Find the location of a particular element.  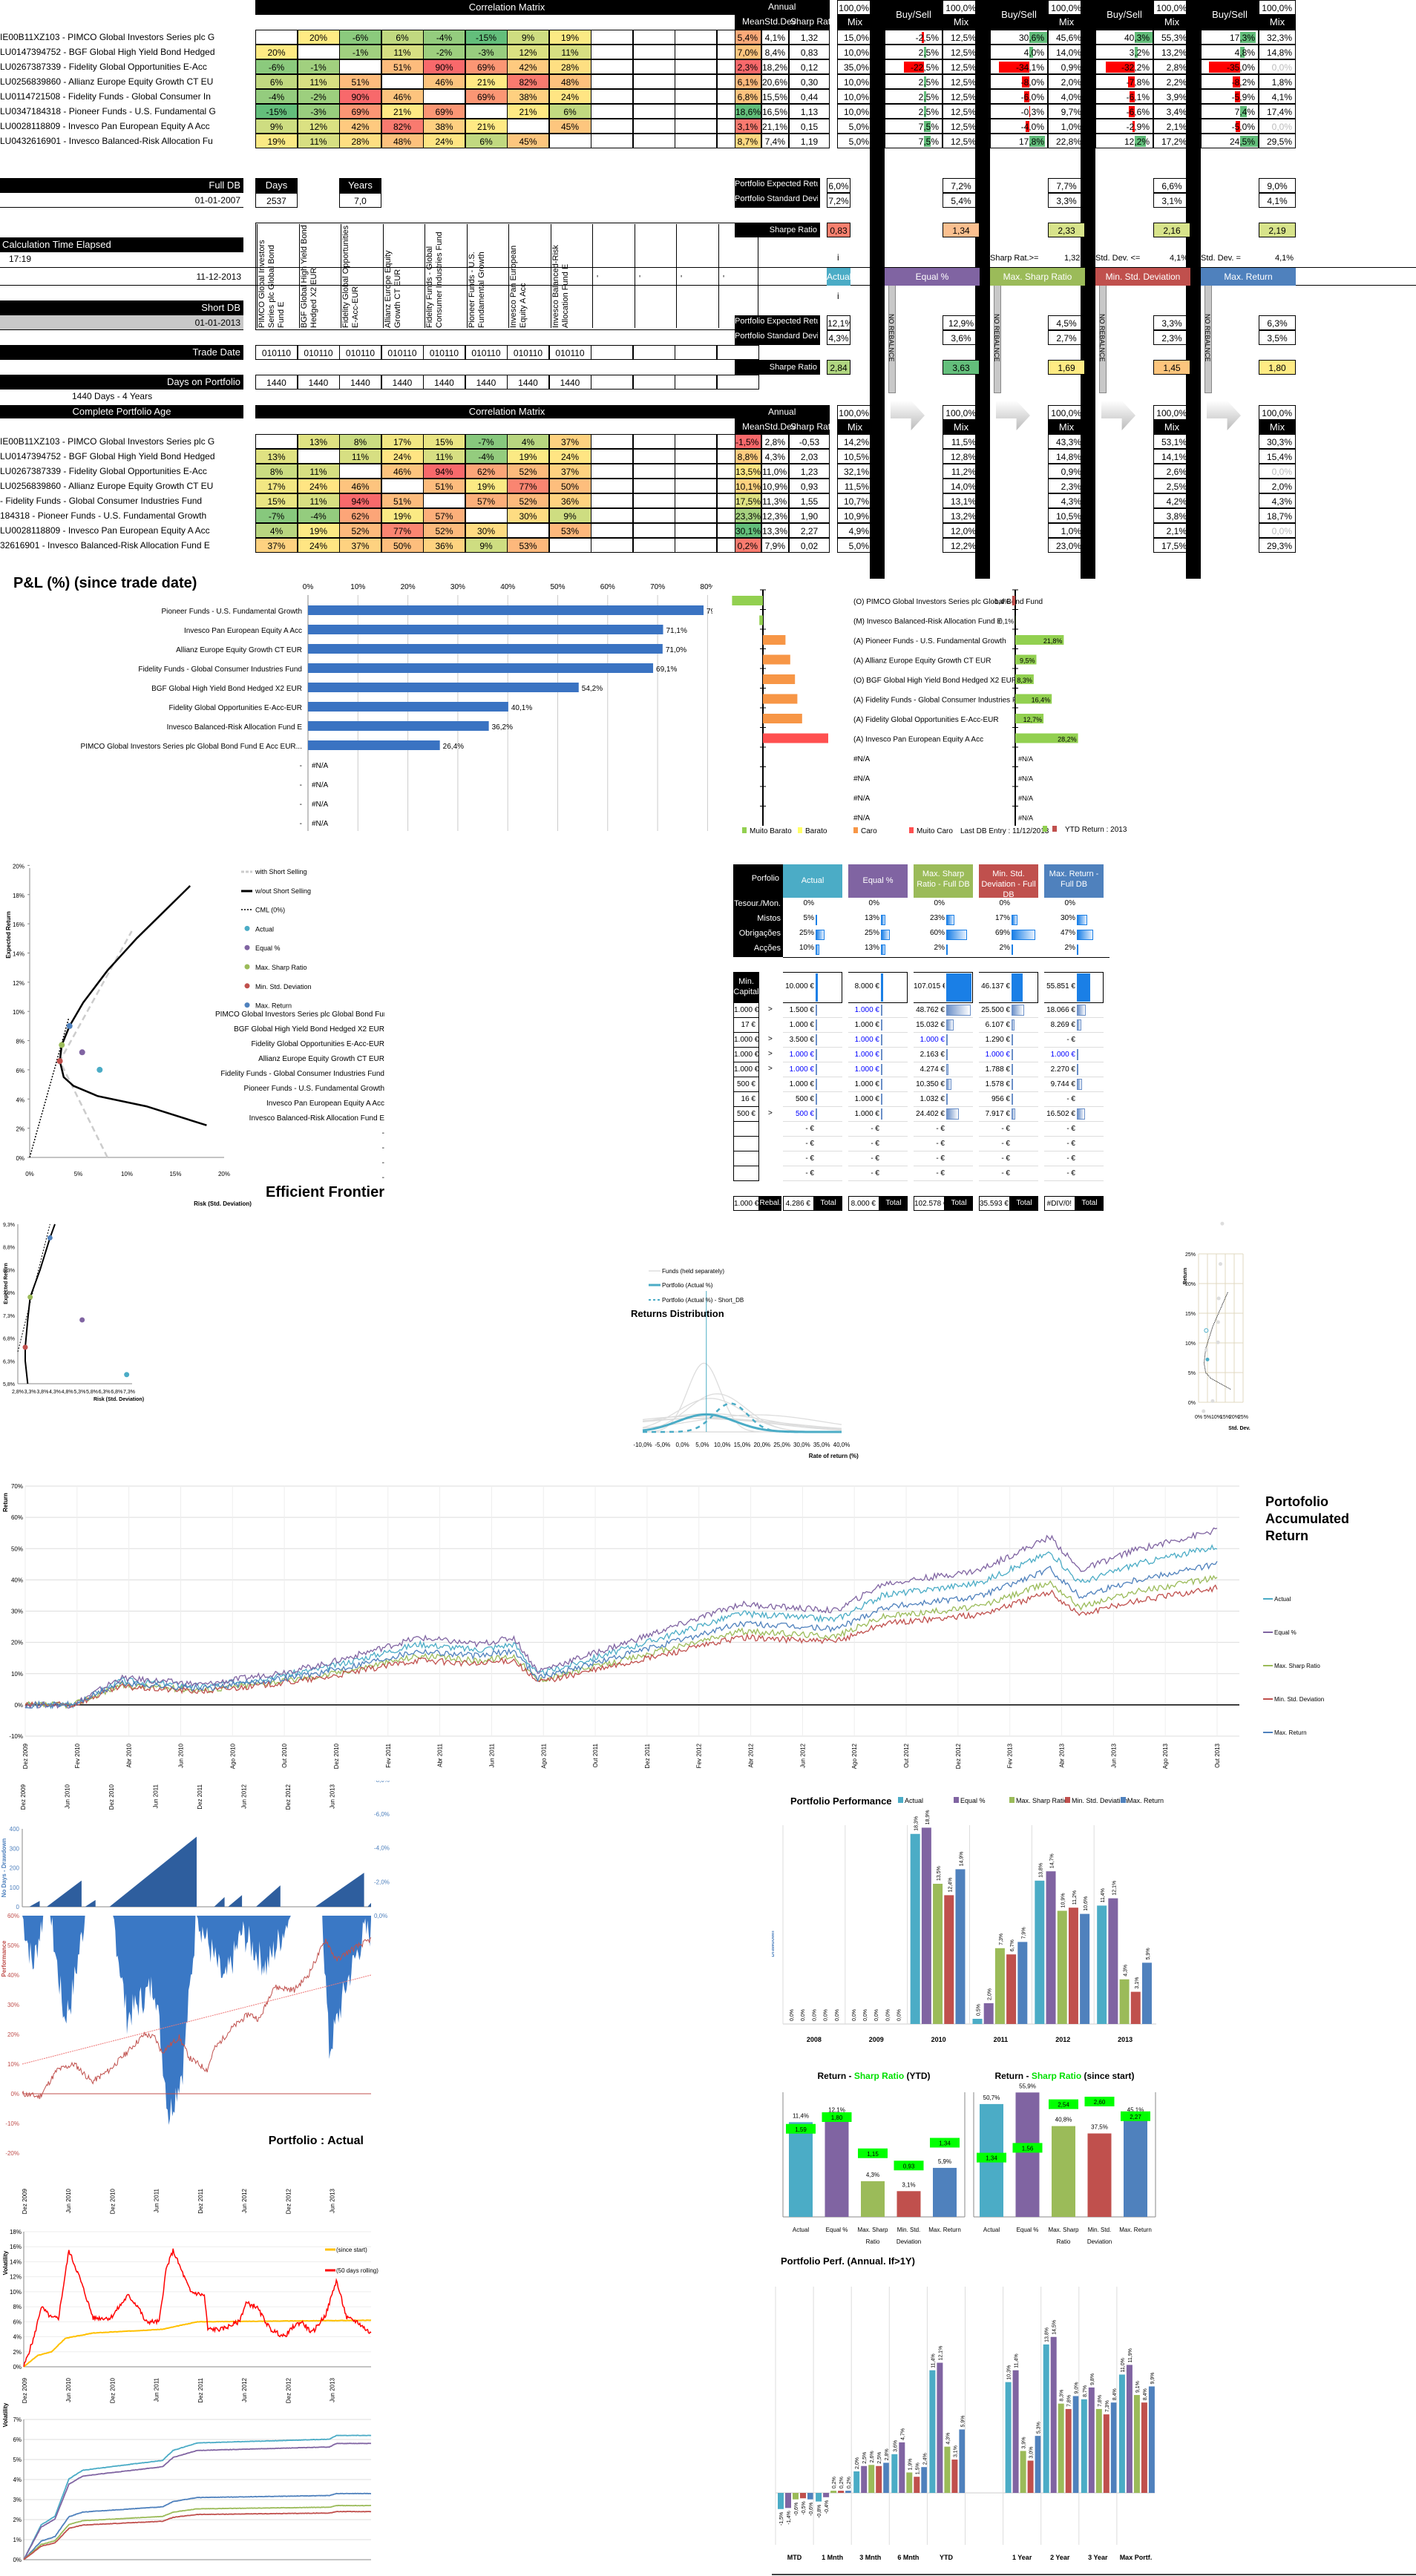

mix-cell: 12,5% is located at coordinates (961, 126).